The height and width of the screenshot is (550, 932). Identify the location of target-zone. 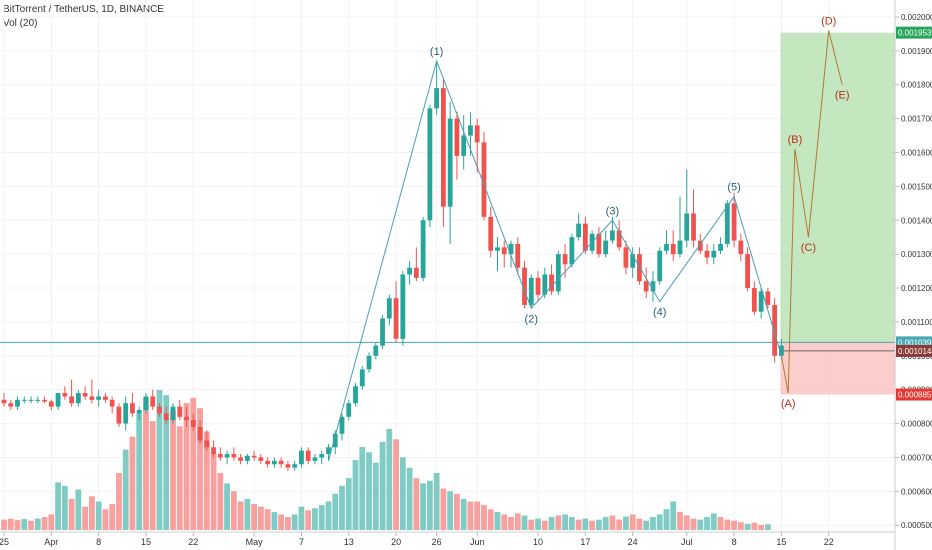
(837, 187).